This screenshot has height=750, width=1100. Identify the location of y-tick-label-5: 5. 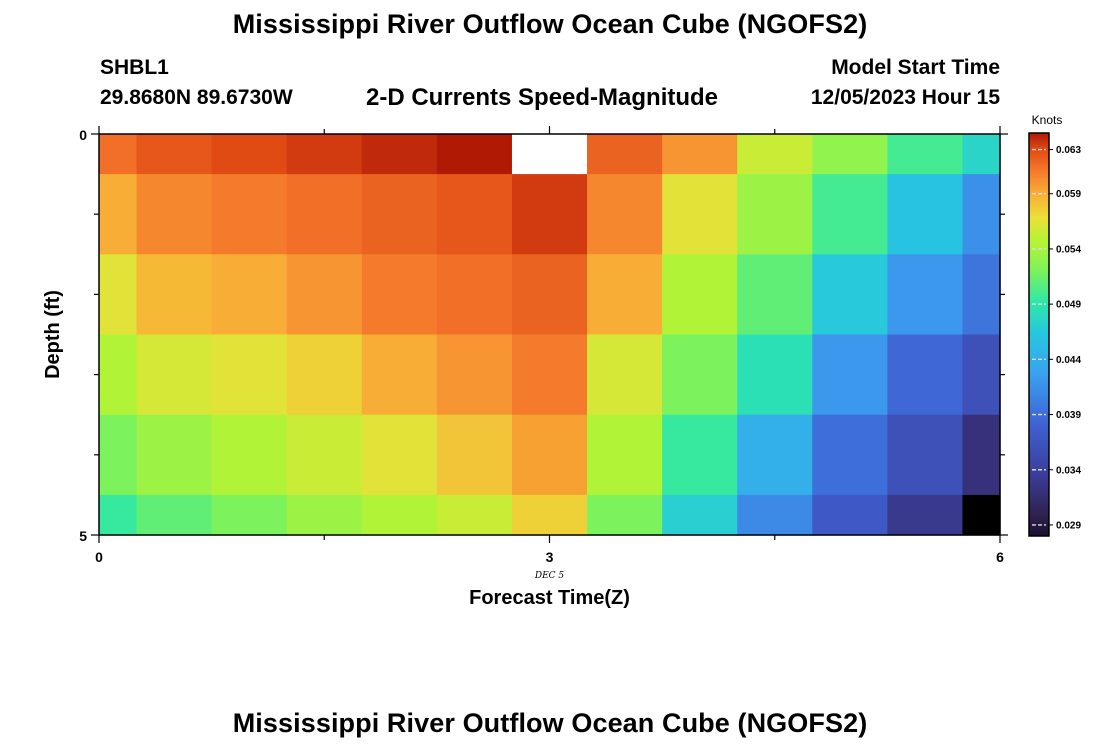
(83, 536).